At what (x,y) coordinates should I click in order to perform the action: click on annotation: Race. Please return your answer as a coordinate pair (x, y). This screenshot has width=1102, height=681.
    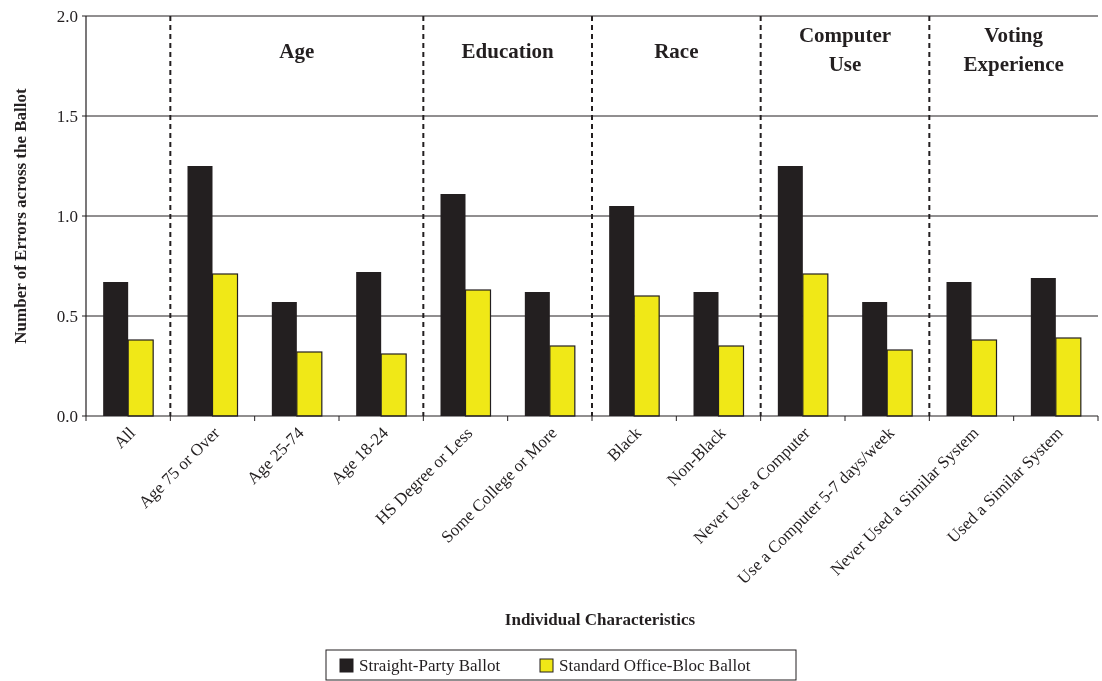
    Looking at the image, I should click on (676, 51).